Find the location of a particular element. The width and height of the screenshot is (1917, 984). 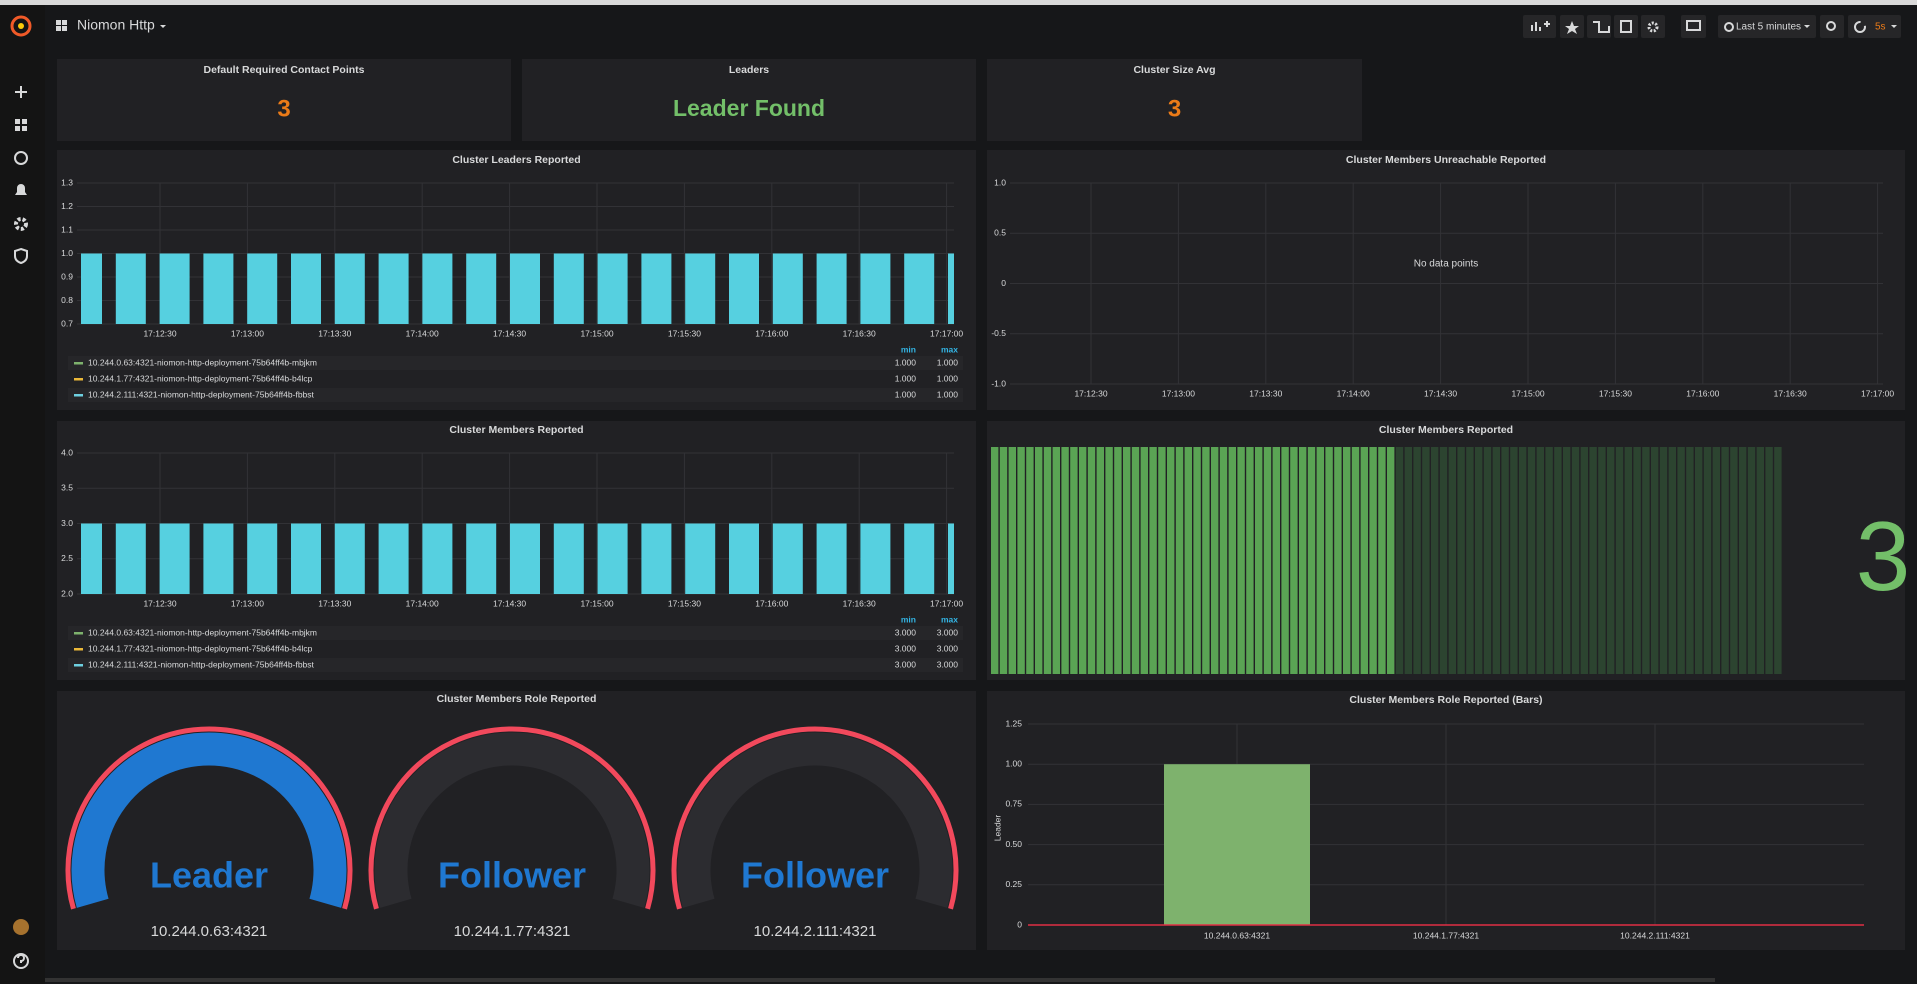

y-tick-label: 0.50 is located at coordinates (1013, 844).